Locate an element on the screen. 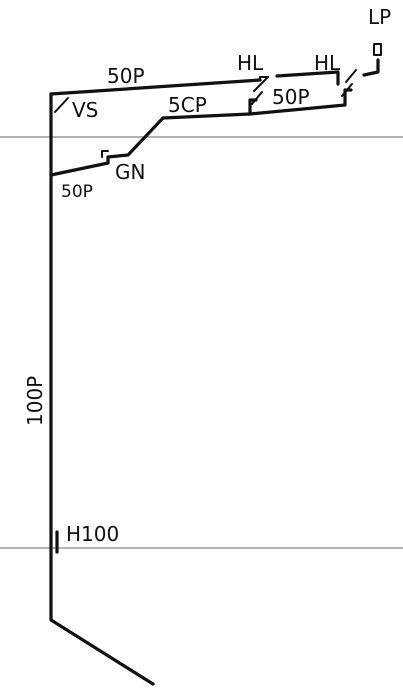  step-to-gn is located at coordinates (135, 140).